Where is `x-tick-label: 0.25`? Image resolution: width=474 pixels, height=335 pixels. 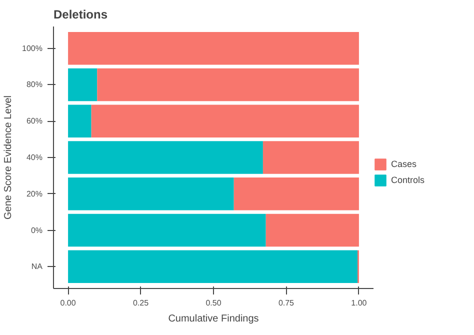
x-tick-label: 0.25 is located at coordinates (141, 303).